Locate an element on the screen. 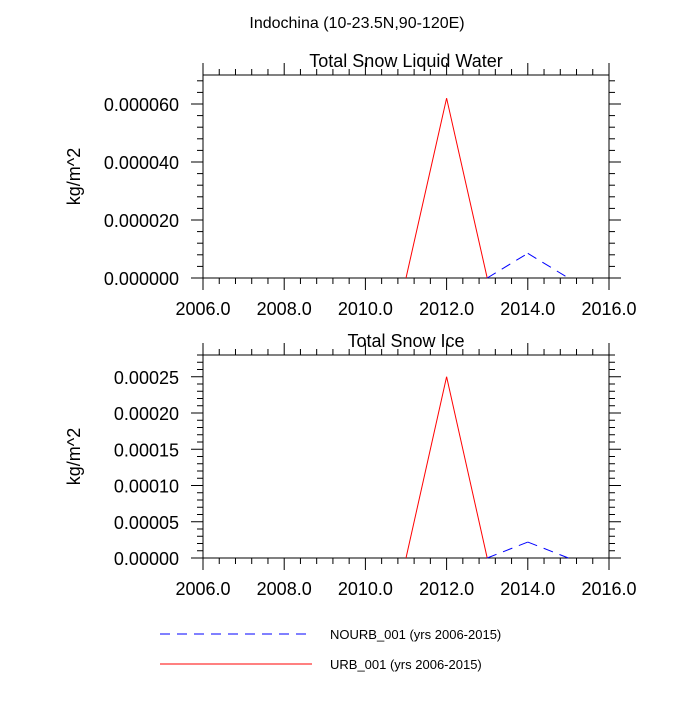 This screenshot has width=700, height=705. panel-title: Total Snow Liquid Water is located at coordinates (405, 61).